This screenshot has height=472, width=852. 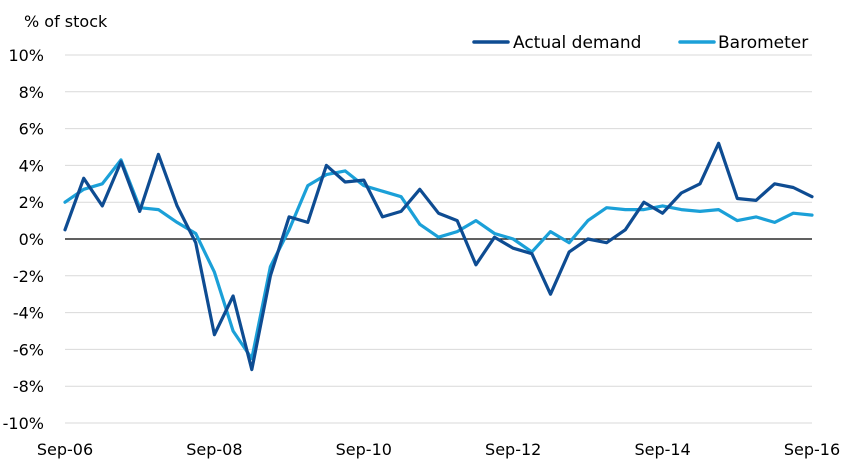 I want to click on legend-label: Actual demand, so click(x=577, y=43).